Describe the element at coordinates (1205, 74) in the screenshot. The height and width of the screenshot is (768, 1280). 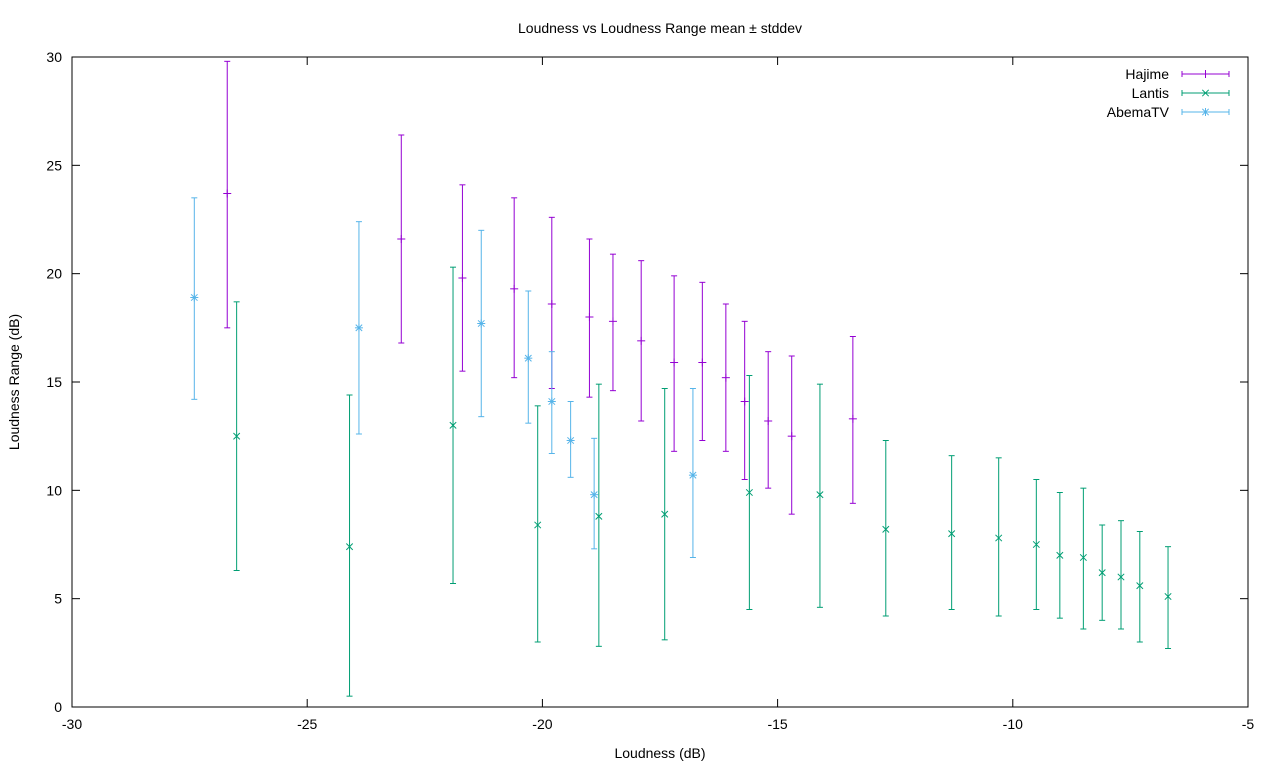
I see `legend-marker-hajime` at that location.